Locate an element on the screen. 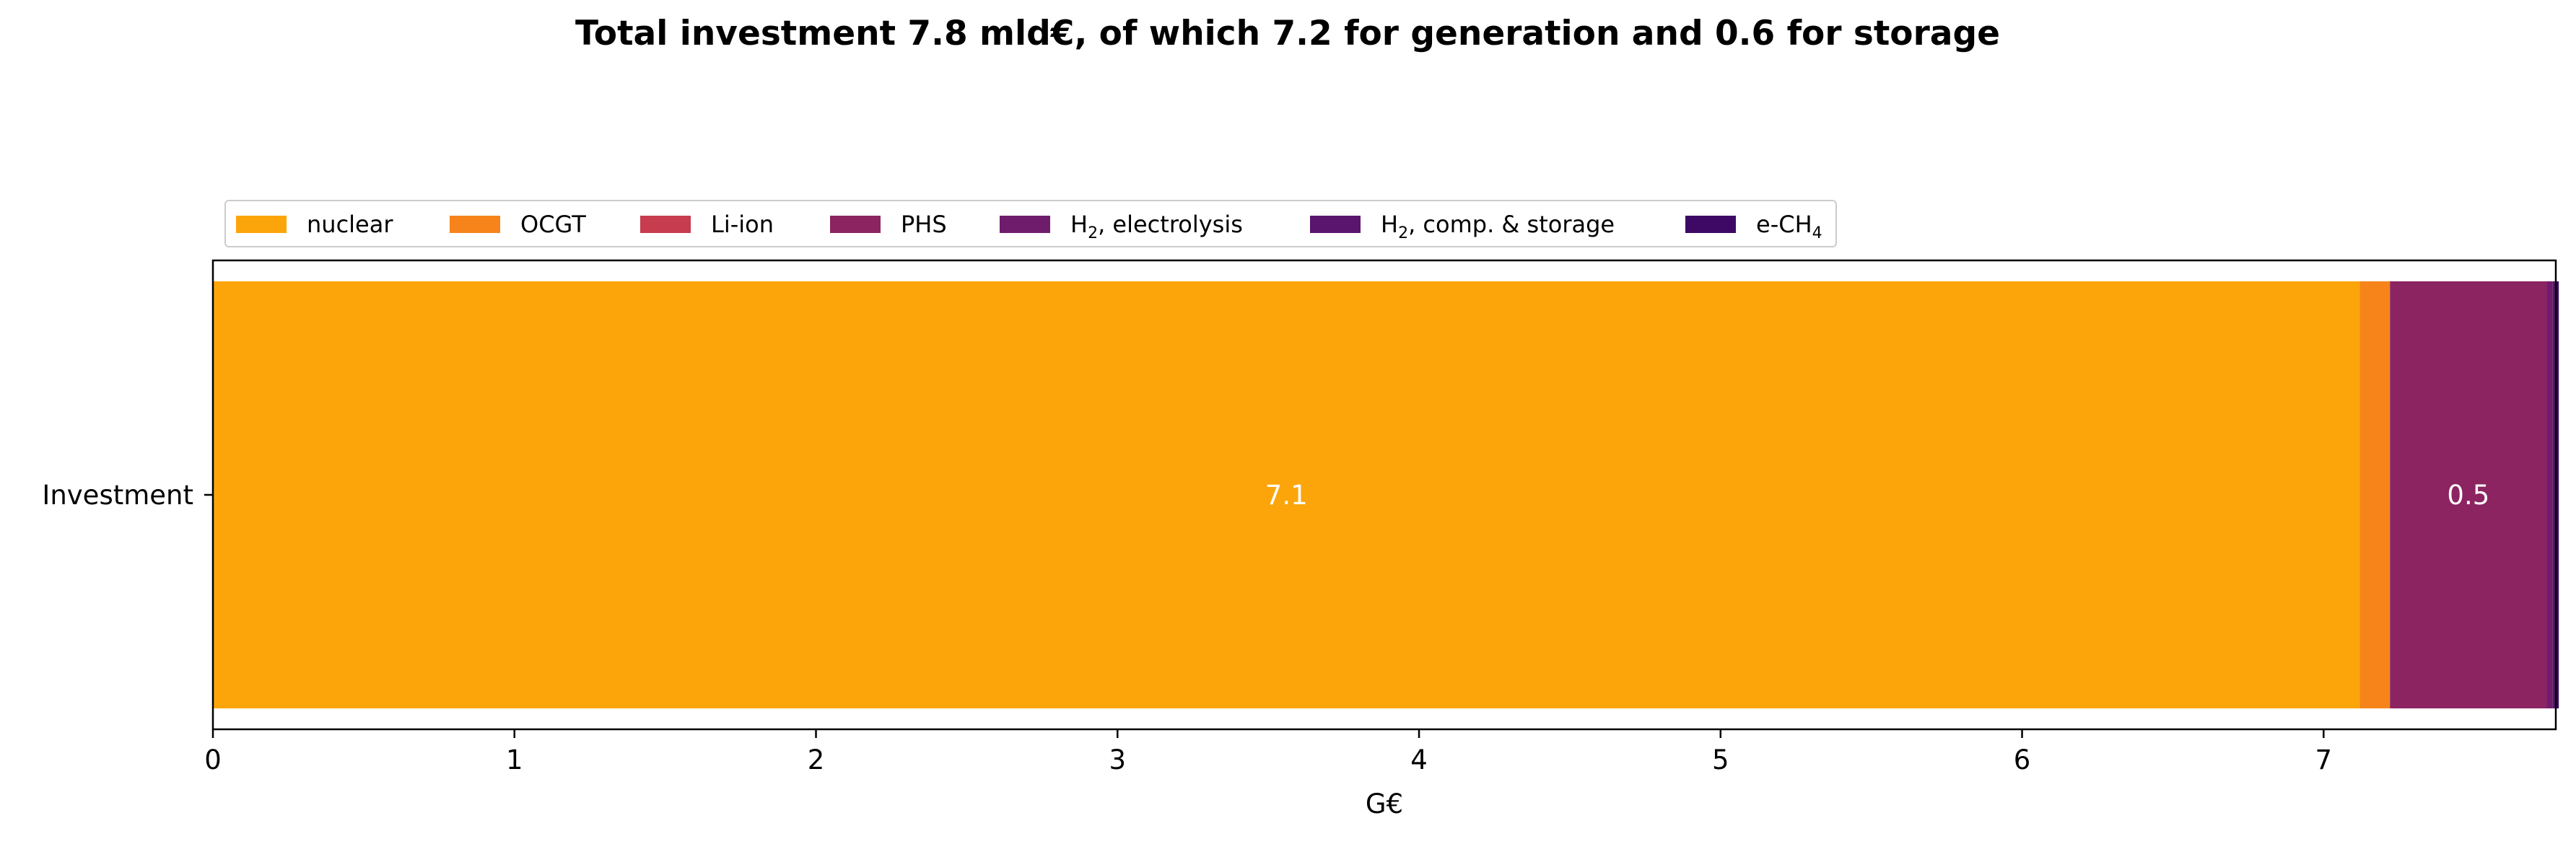 The height and width of the screenshot is (844, 2576). x-tick-label-4: 4 is located at coordinates (1419, 759).